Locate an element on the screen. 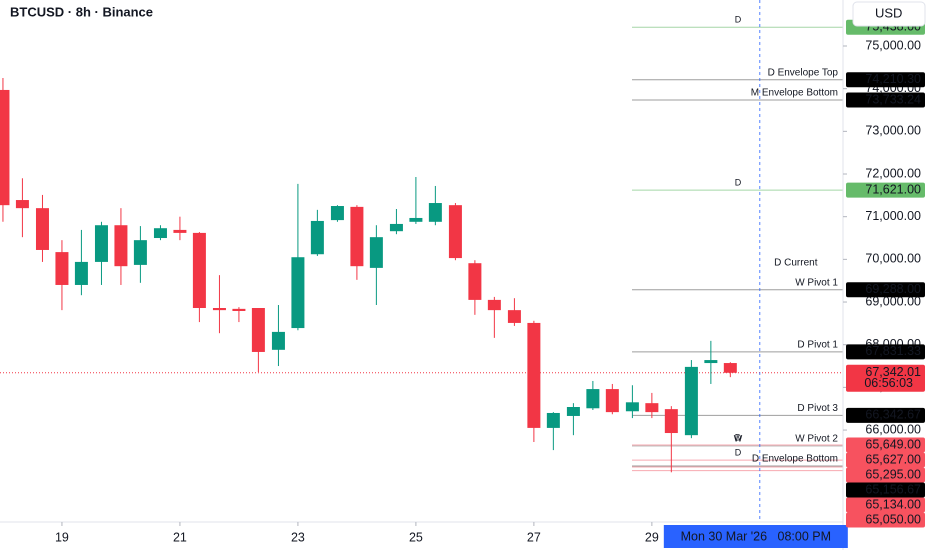 The width and height of the screenshot is (932, 550). chart-title: BTCUSD · 8h · Binance is located at coordinates (81, 11).